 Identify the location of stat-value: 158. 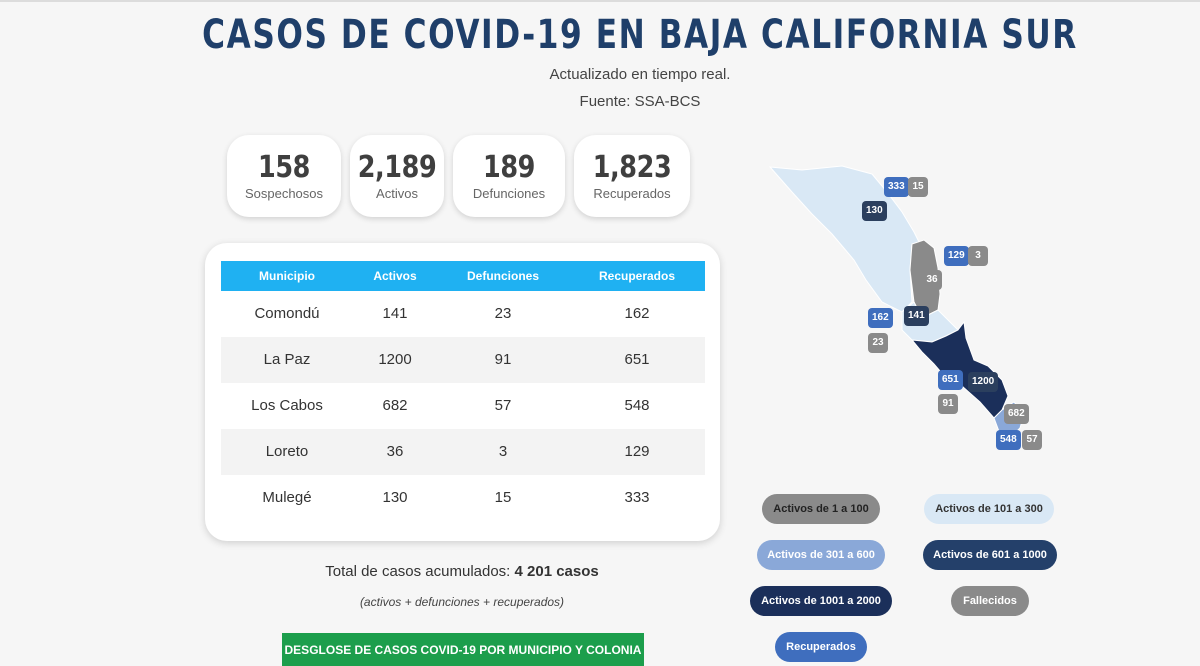
(284, 167).